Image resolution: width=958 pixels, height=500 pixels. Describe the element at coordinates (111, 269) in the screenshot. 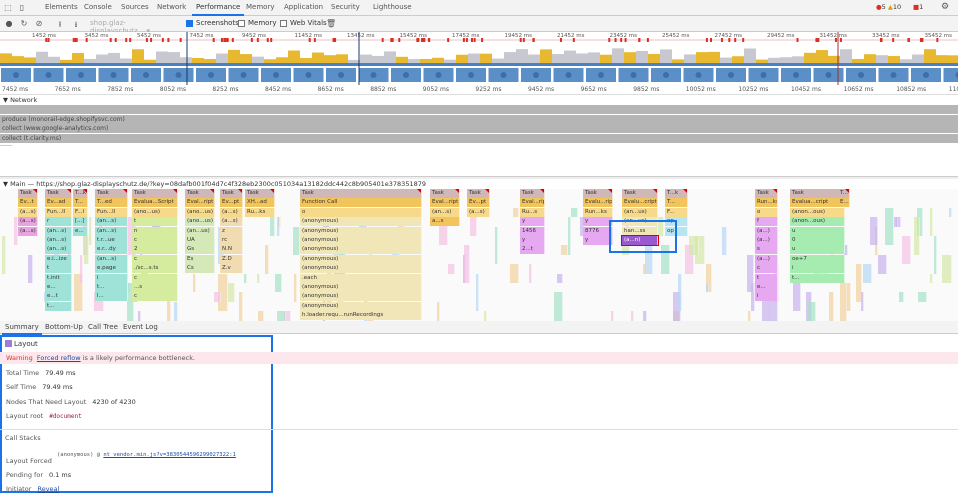

I see `flame-event-block: e.page` at that location.